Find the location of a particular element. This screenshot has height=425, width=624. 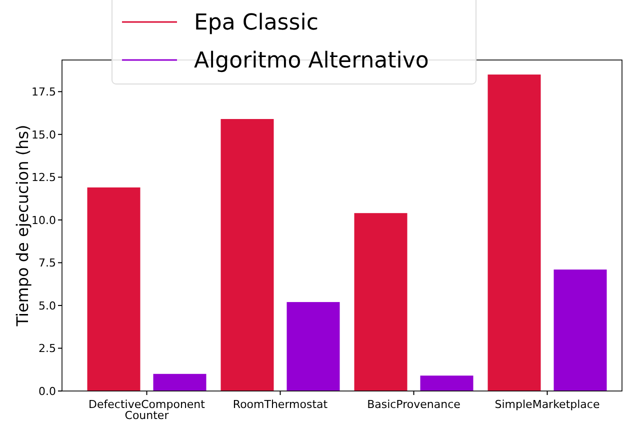

y-axis-title: Tiempo de ejecucion (hs) is located at coordinates (22, 226).